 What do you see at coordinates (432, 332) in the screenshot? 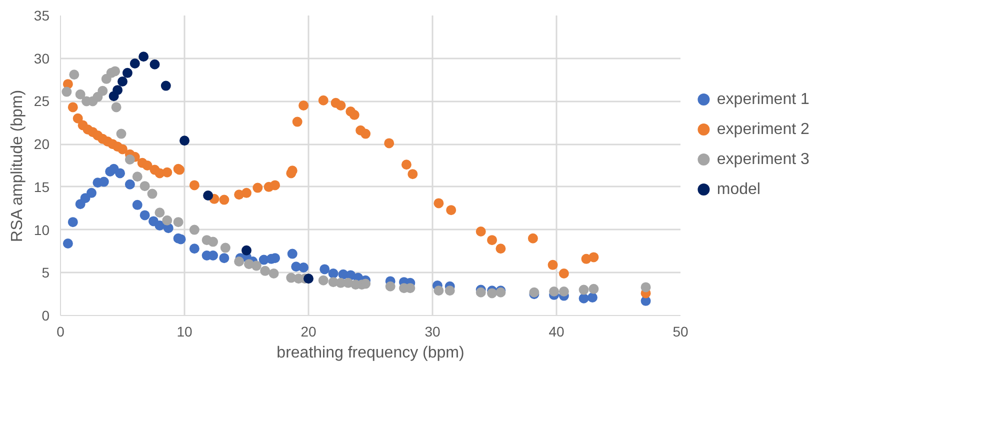
I see `x-tick-label: 30` at bounding box center [432, 332].